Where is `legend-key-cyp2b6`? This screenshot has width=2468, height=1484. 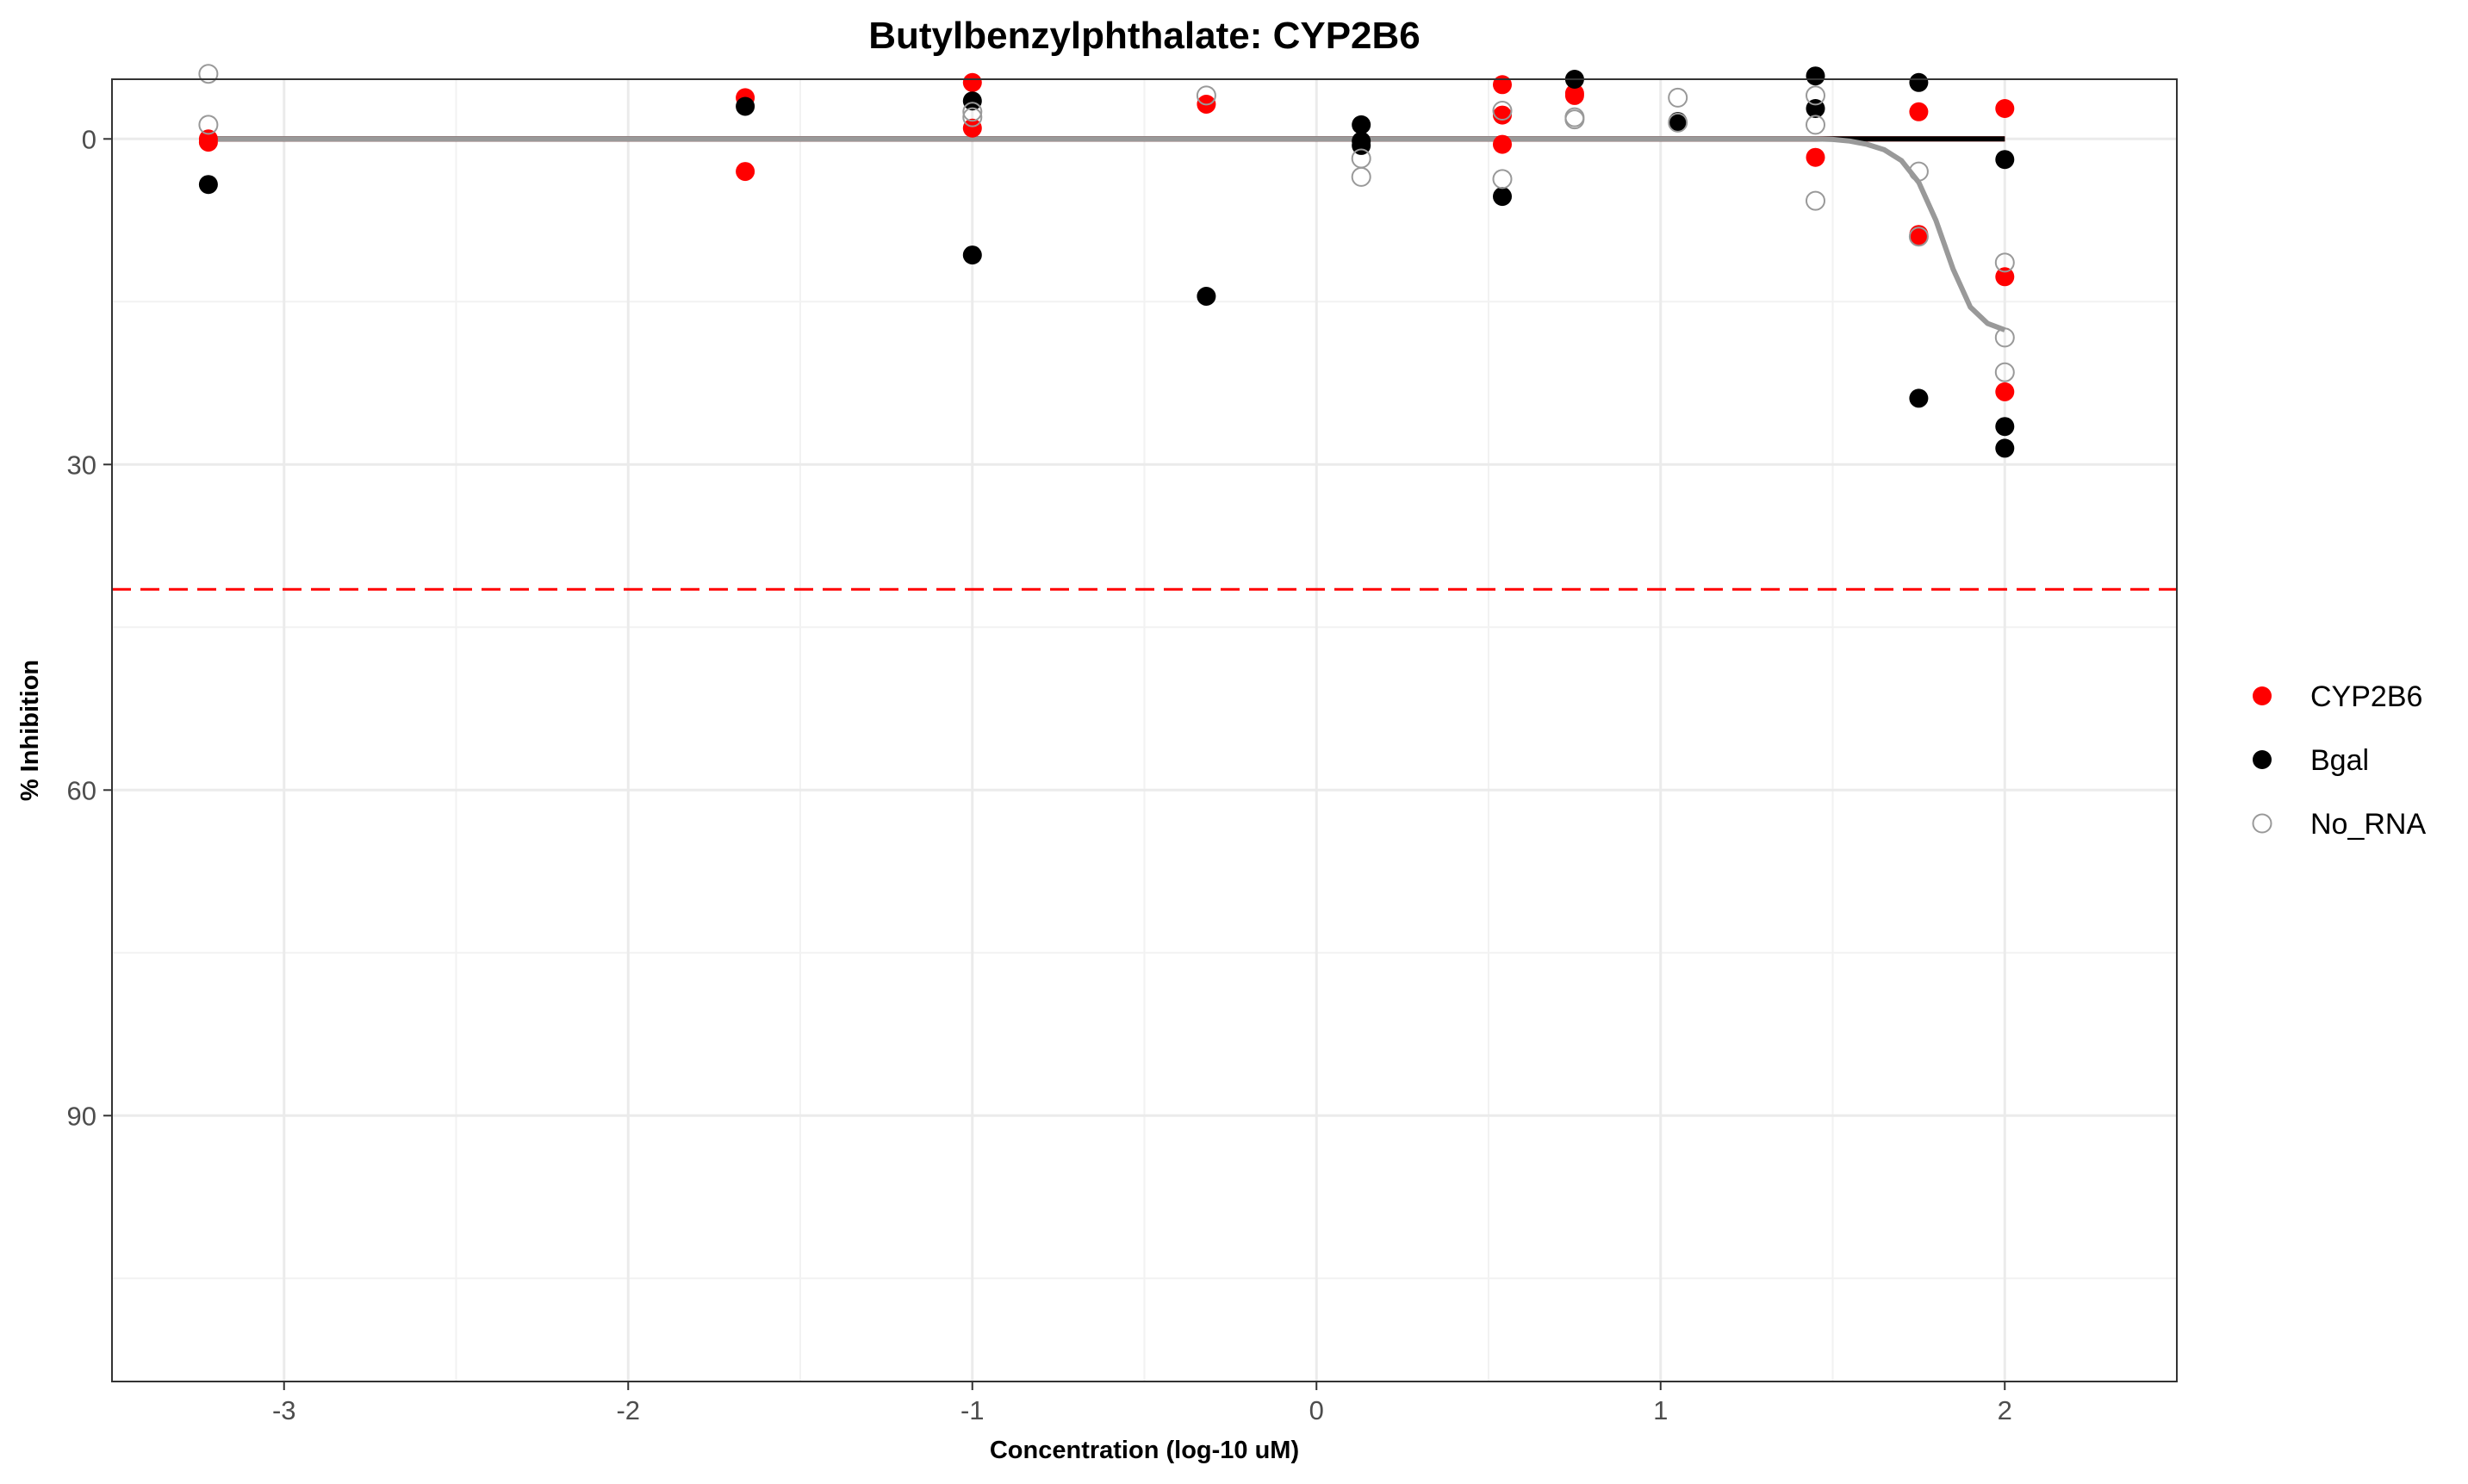 legend-key-cyp2b6 is located at coordinates (2262, 695).